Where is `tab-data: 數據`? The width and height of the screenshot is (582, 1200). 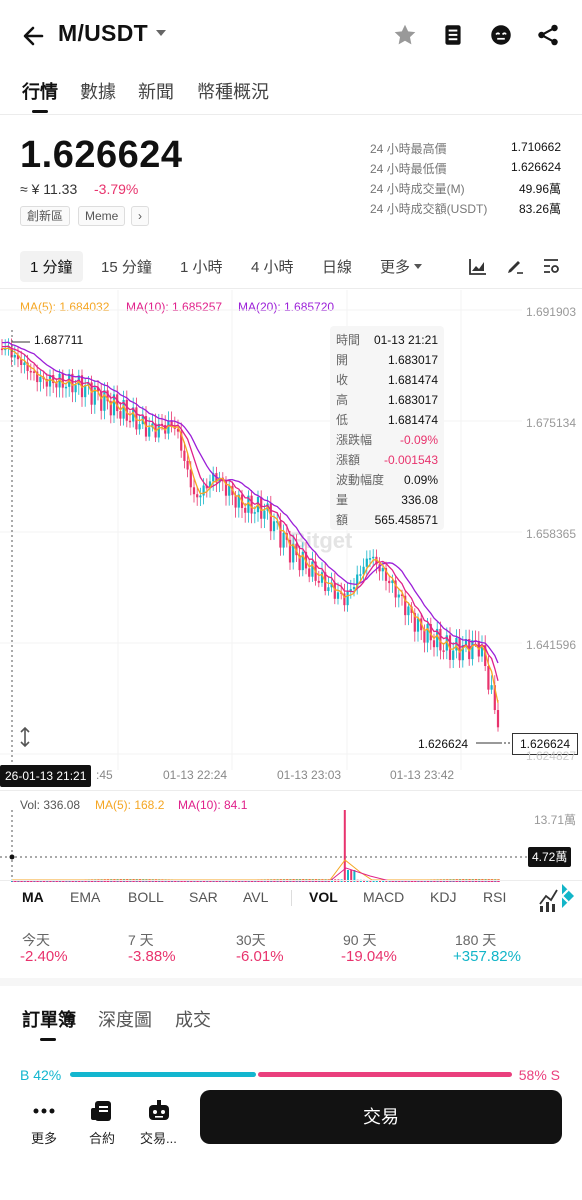
tab-data: 數據 is located at coordinates (98, 92).